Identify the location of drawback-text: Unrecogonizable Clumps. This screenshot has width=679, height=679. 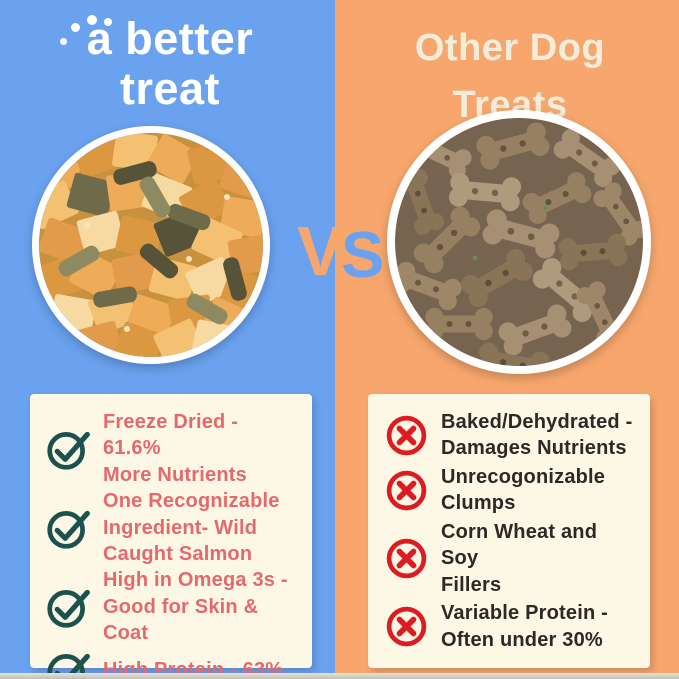
(523, 490).